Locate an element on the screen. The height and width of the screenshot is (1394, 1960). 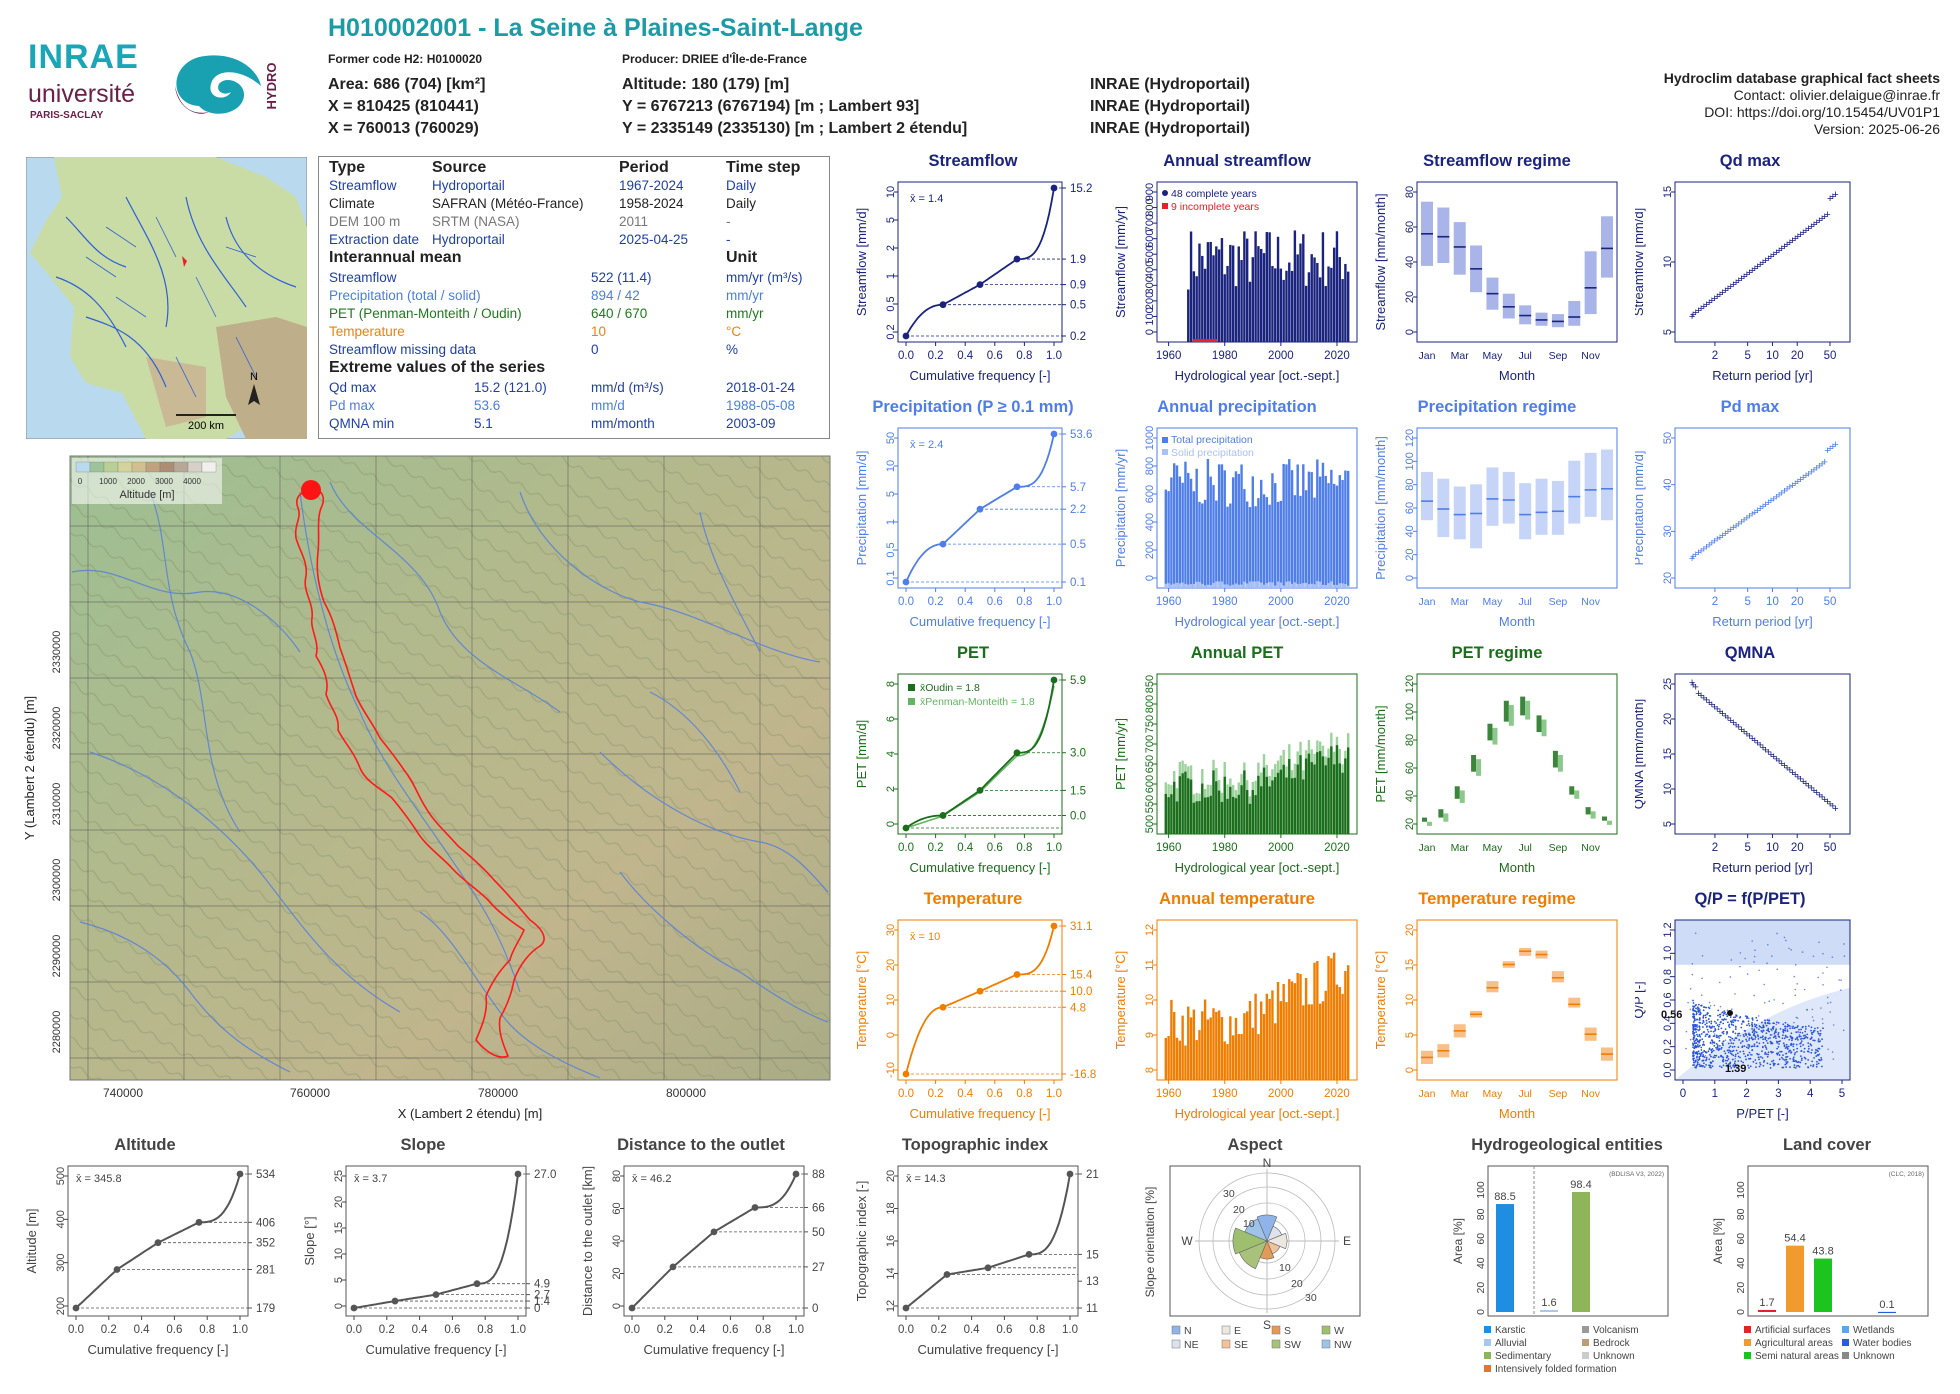
y-axis-label: Temperature [°C] is located at coordinates (1380, 1000).